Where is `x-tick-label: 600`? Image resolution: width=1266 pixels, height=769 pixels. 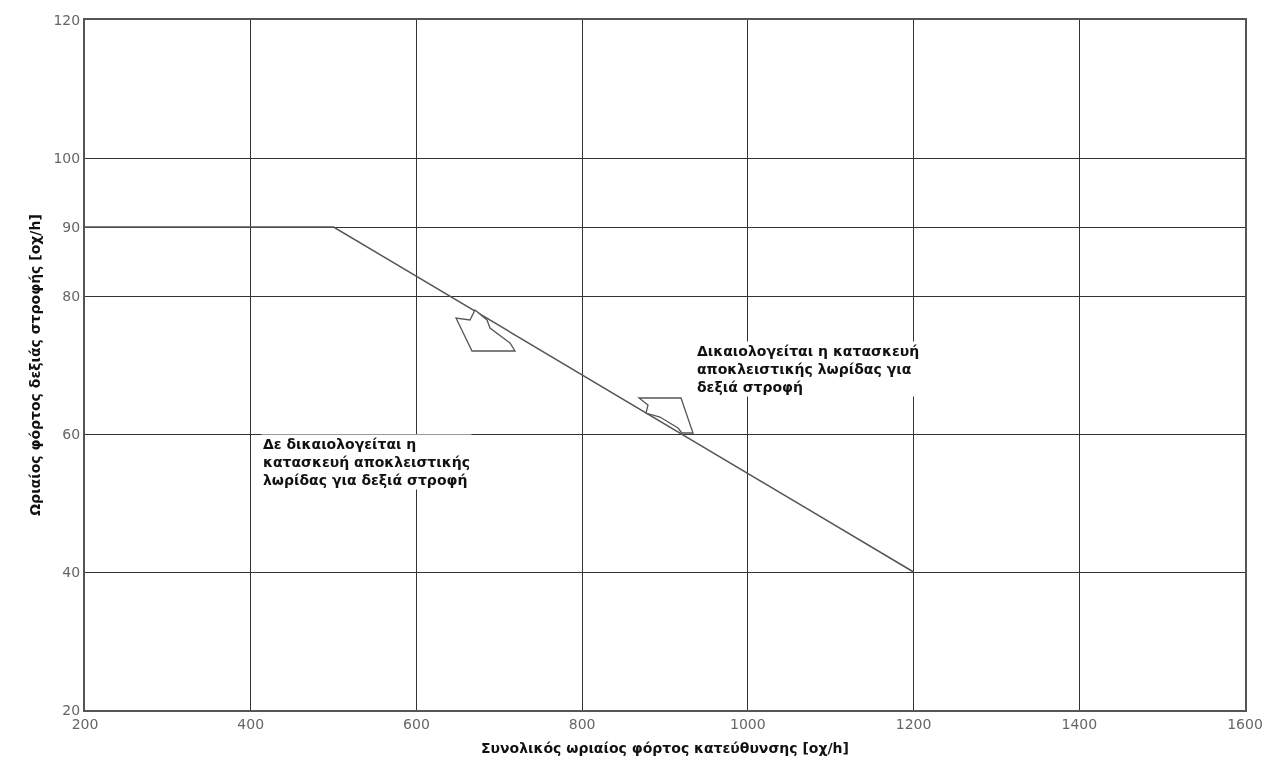 x-tick-label: 600 is located at coordinates (416, 723).